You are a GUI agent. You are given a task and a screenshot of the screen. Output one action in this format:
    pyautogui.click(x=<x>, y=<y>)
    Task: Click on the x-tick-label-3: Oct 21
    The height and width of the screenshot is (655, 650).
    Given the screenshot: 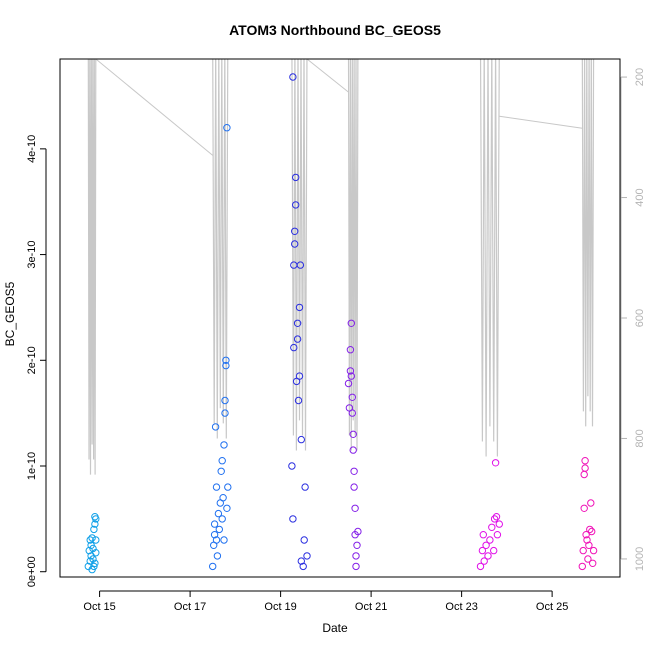 What is the action you would take?
    pyautogui.click(x=371, y=607)
    